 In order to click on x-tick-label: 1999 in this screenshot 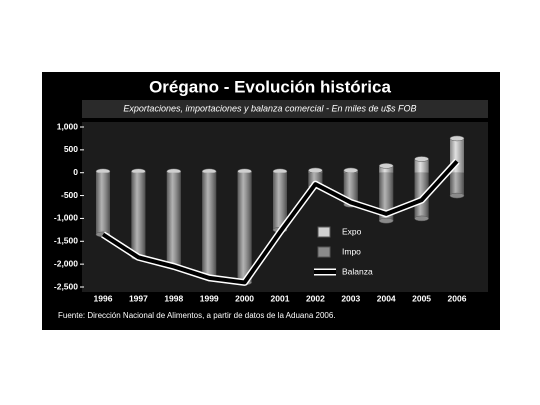, I will do `click(209, 298)`.